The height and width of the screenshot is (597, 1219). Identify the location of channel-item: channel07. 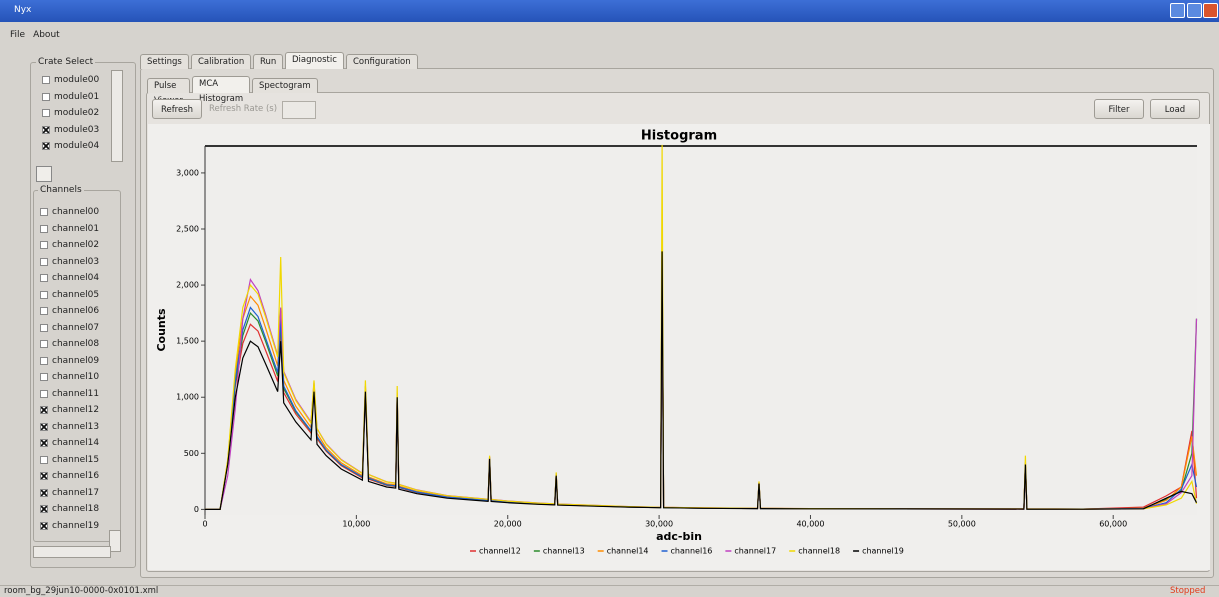
(76, 328).